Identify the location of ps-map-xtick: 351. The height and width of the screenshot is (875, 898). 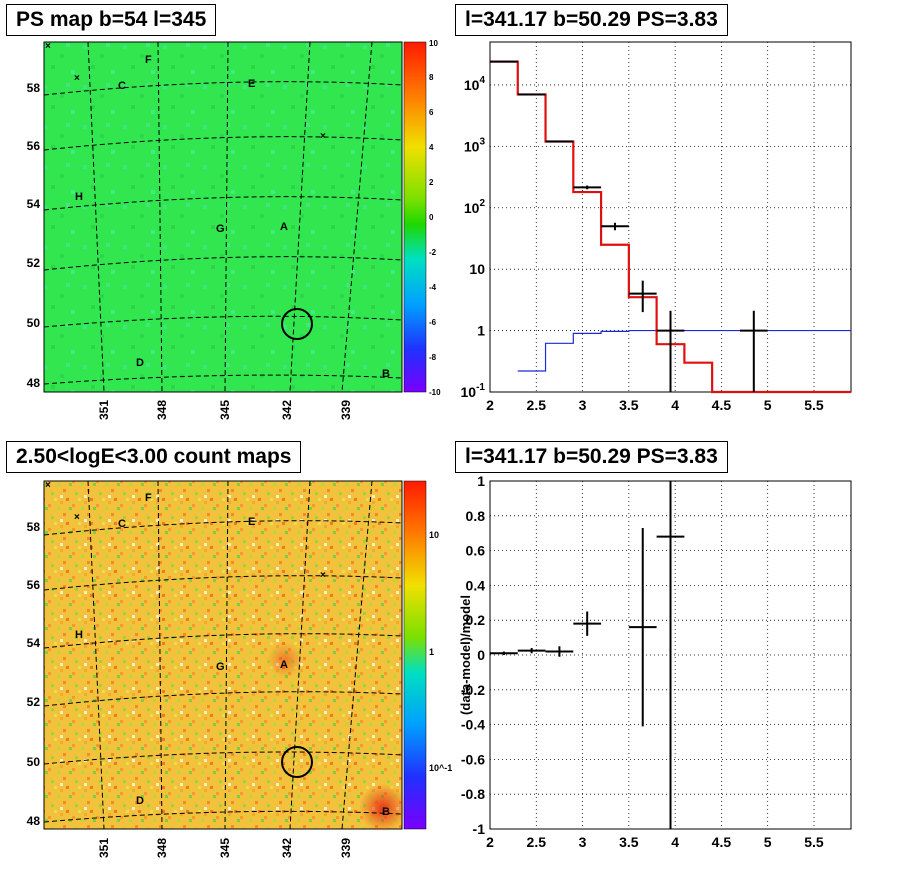
(104, 410).